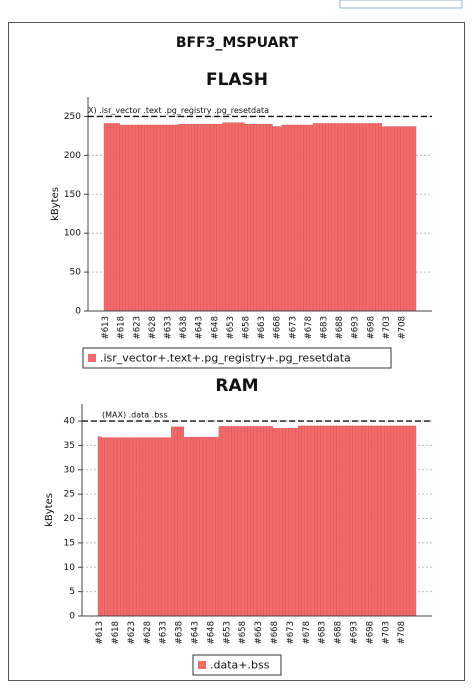 This screenshot has width=474, height=694. I want to click on page-title: BFF3_MSPUART, so click(237, 43).